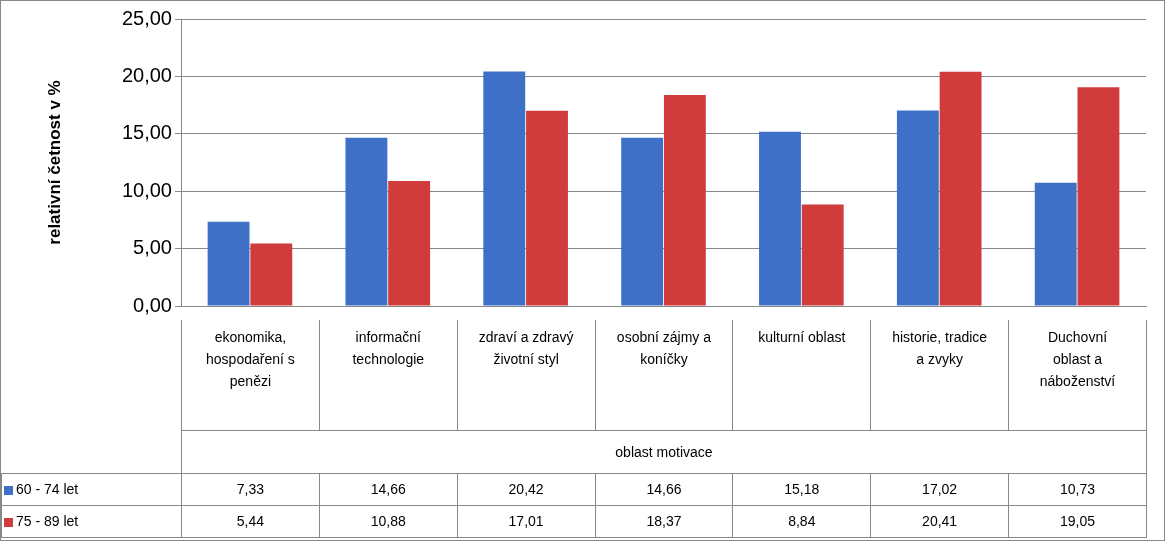 The height and width of the screenshot is (541, 1165). I want to click on x-tick-label: kulturní oblast, so click(802, 337).